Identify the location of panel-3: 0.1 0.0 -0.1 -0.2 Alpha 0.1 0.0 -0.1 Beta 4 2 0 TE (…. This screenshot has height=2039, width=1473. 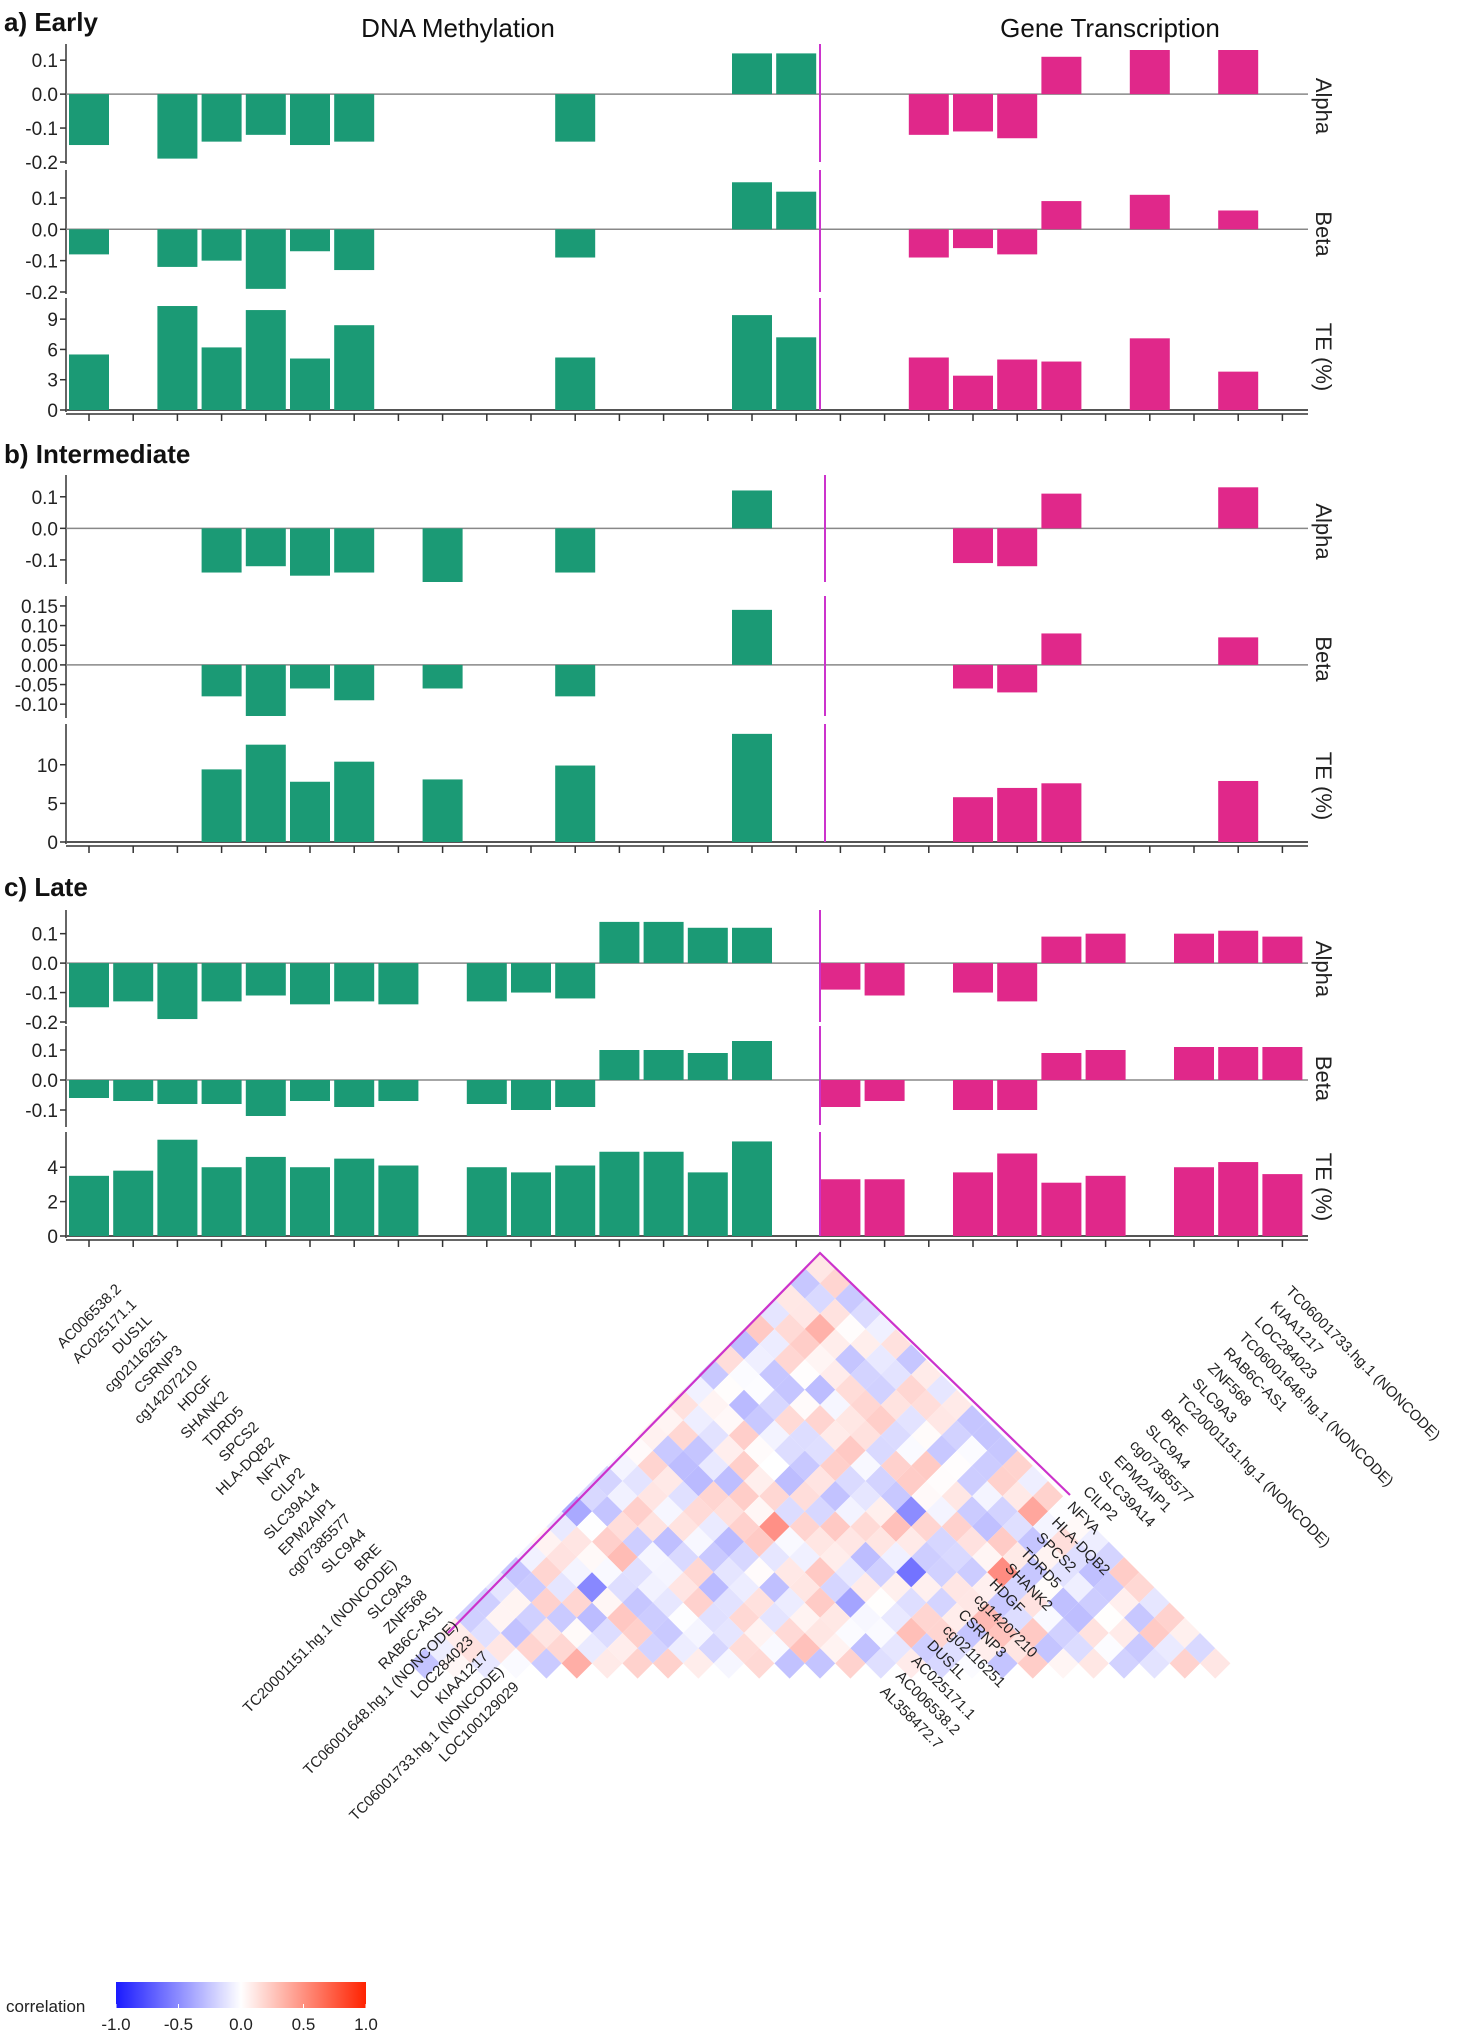
(680, 1079).